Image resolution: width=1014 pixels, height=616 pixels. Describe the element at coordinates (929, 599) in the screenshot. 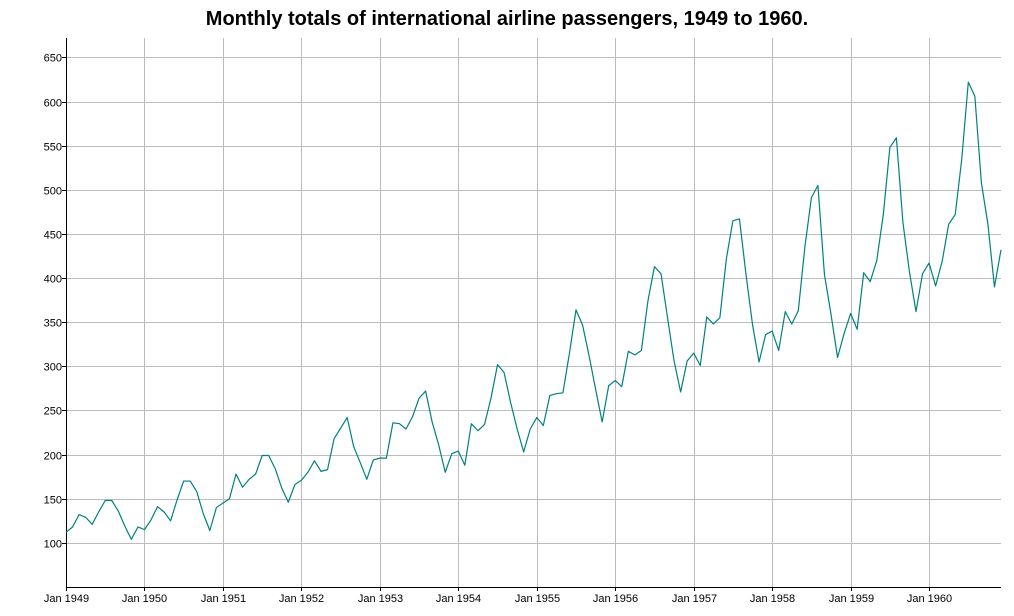

I see `x-tick-label-11: Jan 1960` at that location.